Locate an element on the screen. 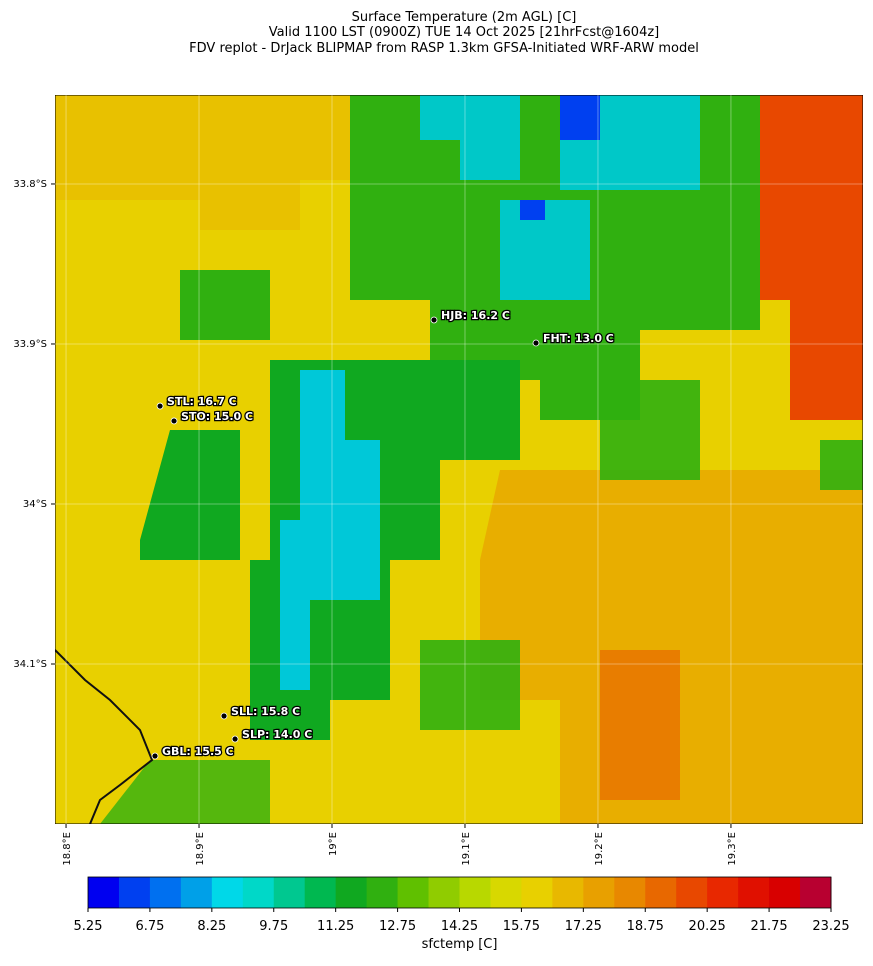 Image resolution: width=873 pixels, height=966 pixels. colorbar-tick-label: 5.25 is located at coordinates (88, 926).